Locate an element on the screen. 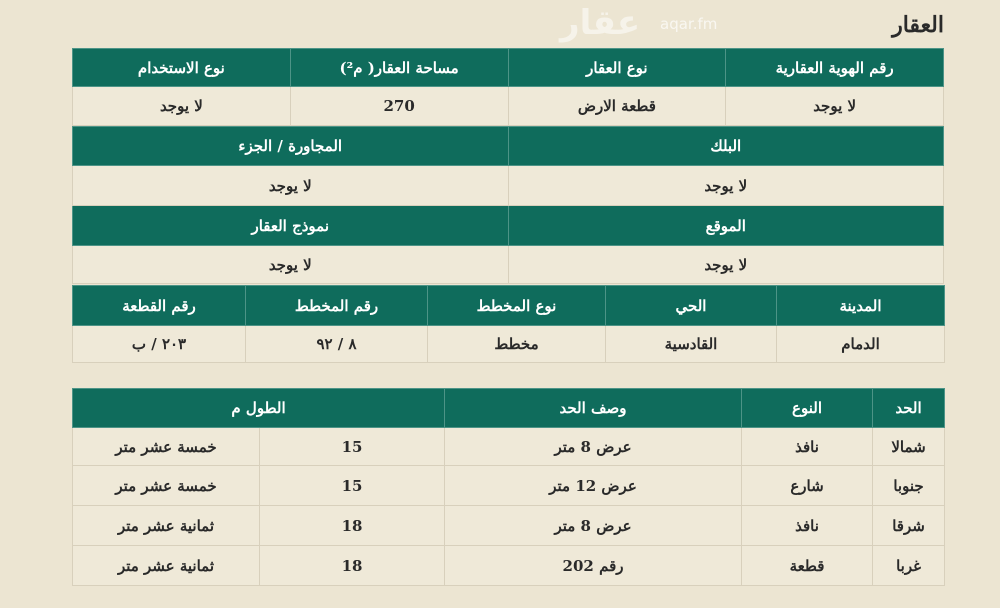  header-area: مساحة العقار( م²) is located at coordinates (399, 67).